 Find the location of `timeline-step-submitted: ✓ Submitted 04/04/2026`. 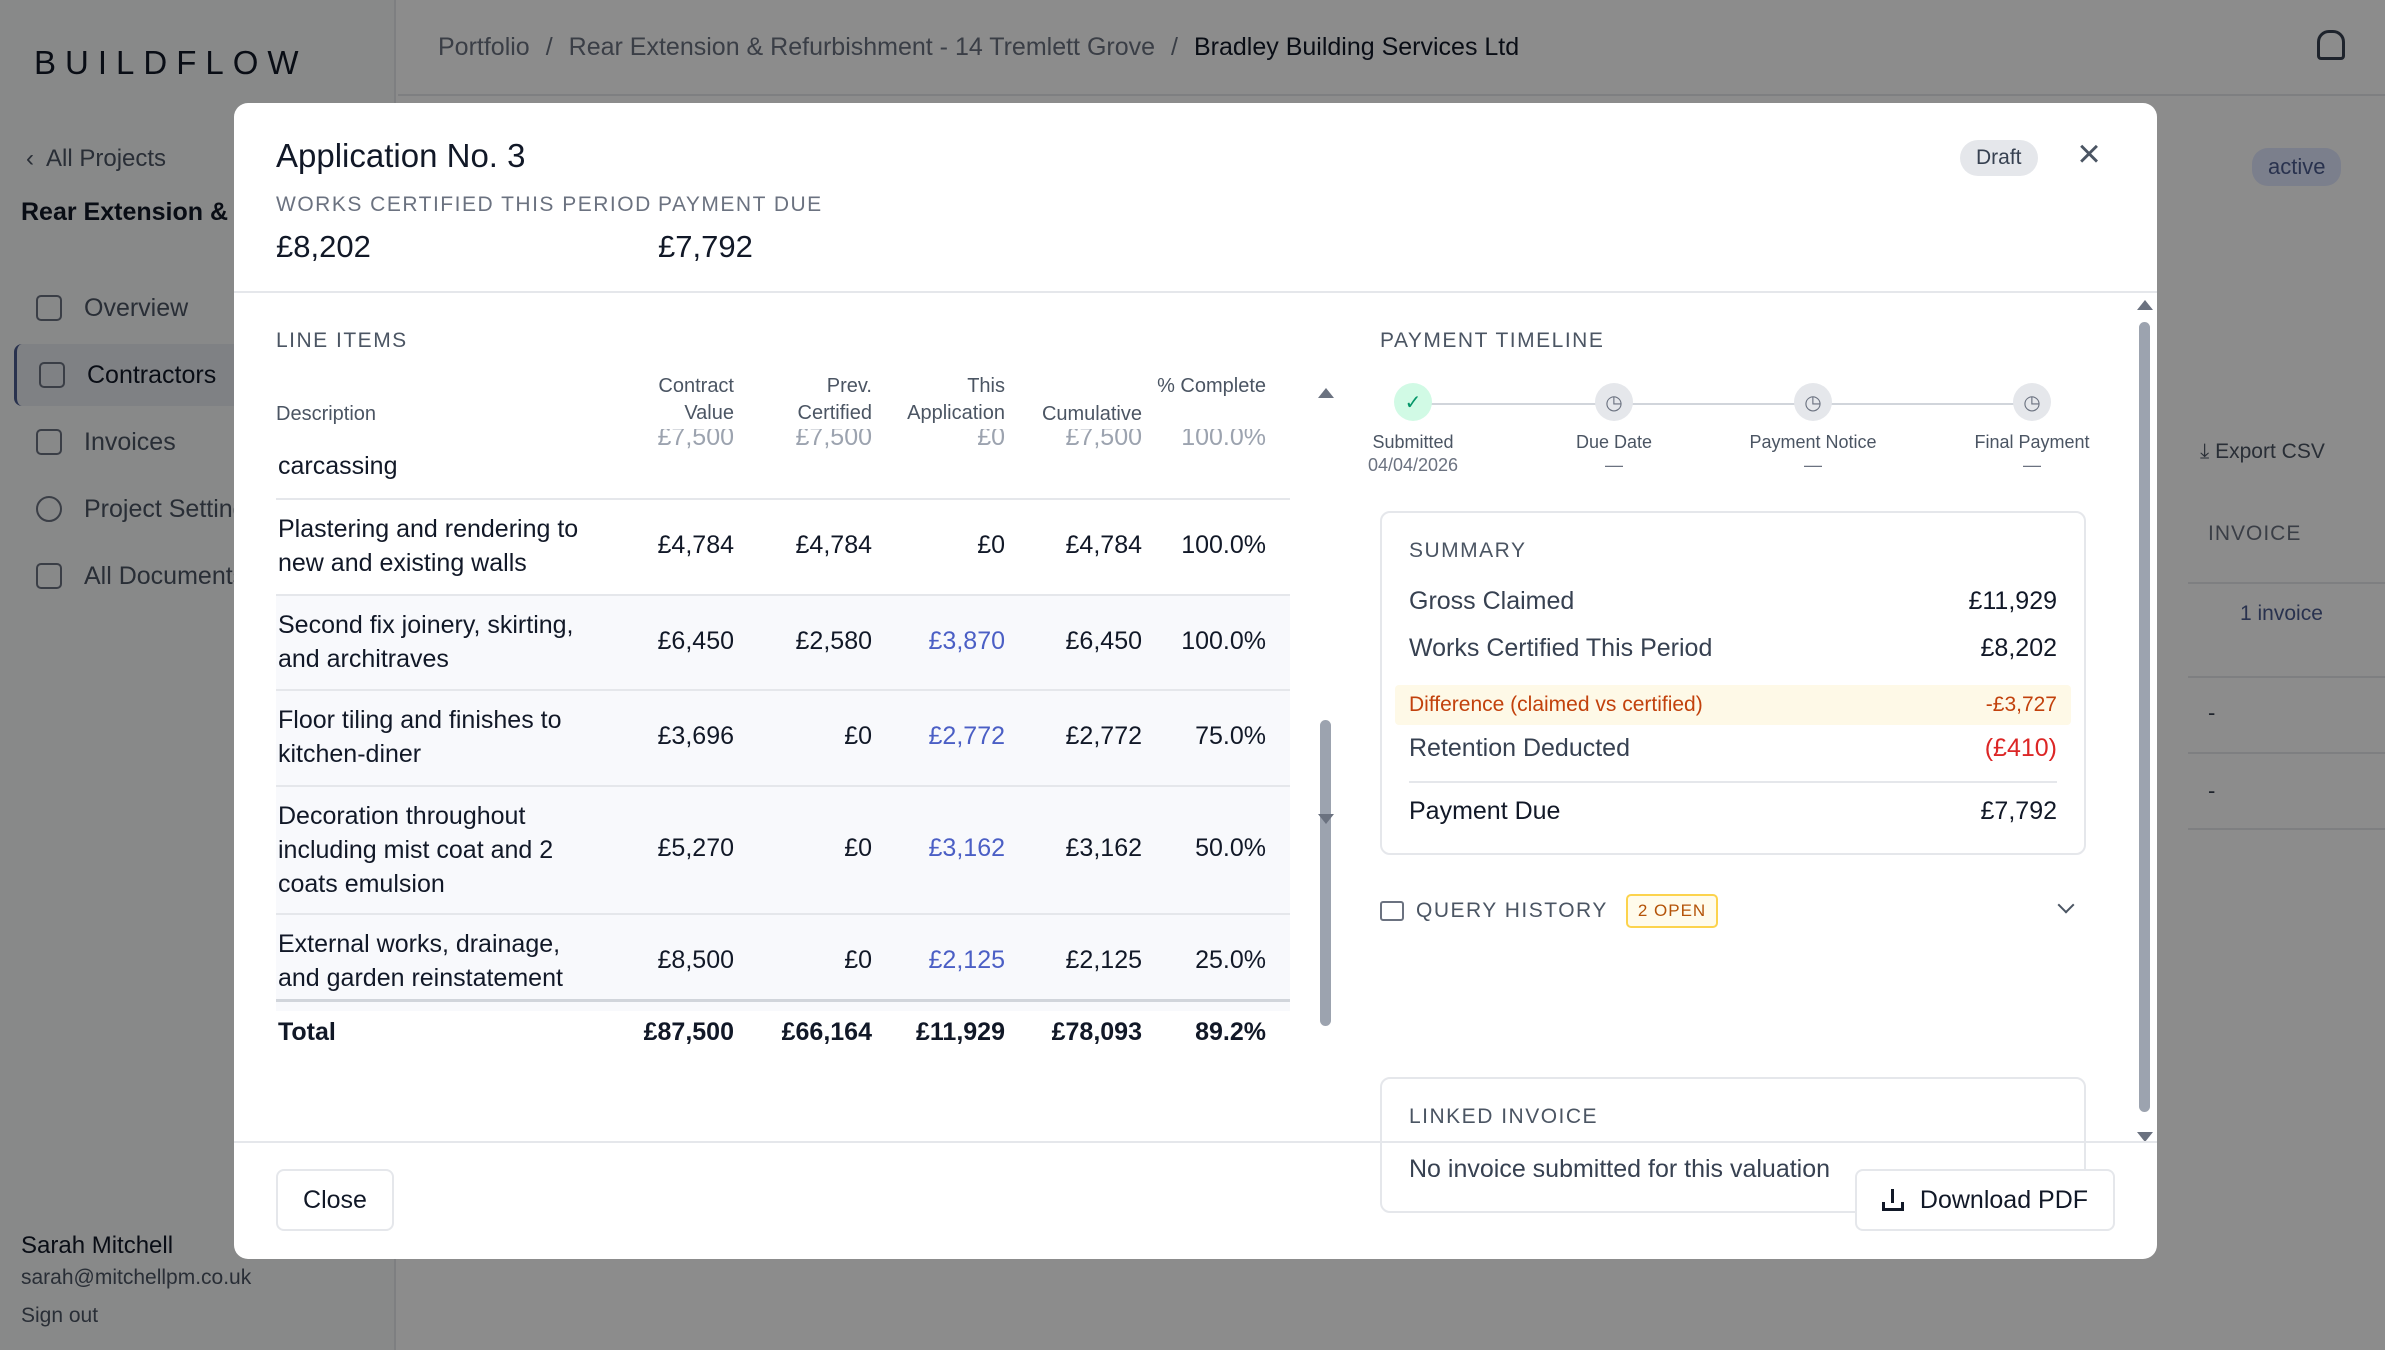

timeline-step-submitted: ✓ Submitted 04/04/2026 is located at coordinates (1413, 429).